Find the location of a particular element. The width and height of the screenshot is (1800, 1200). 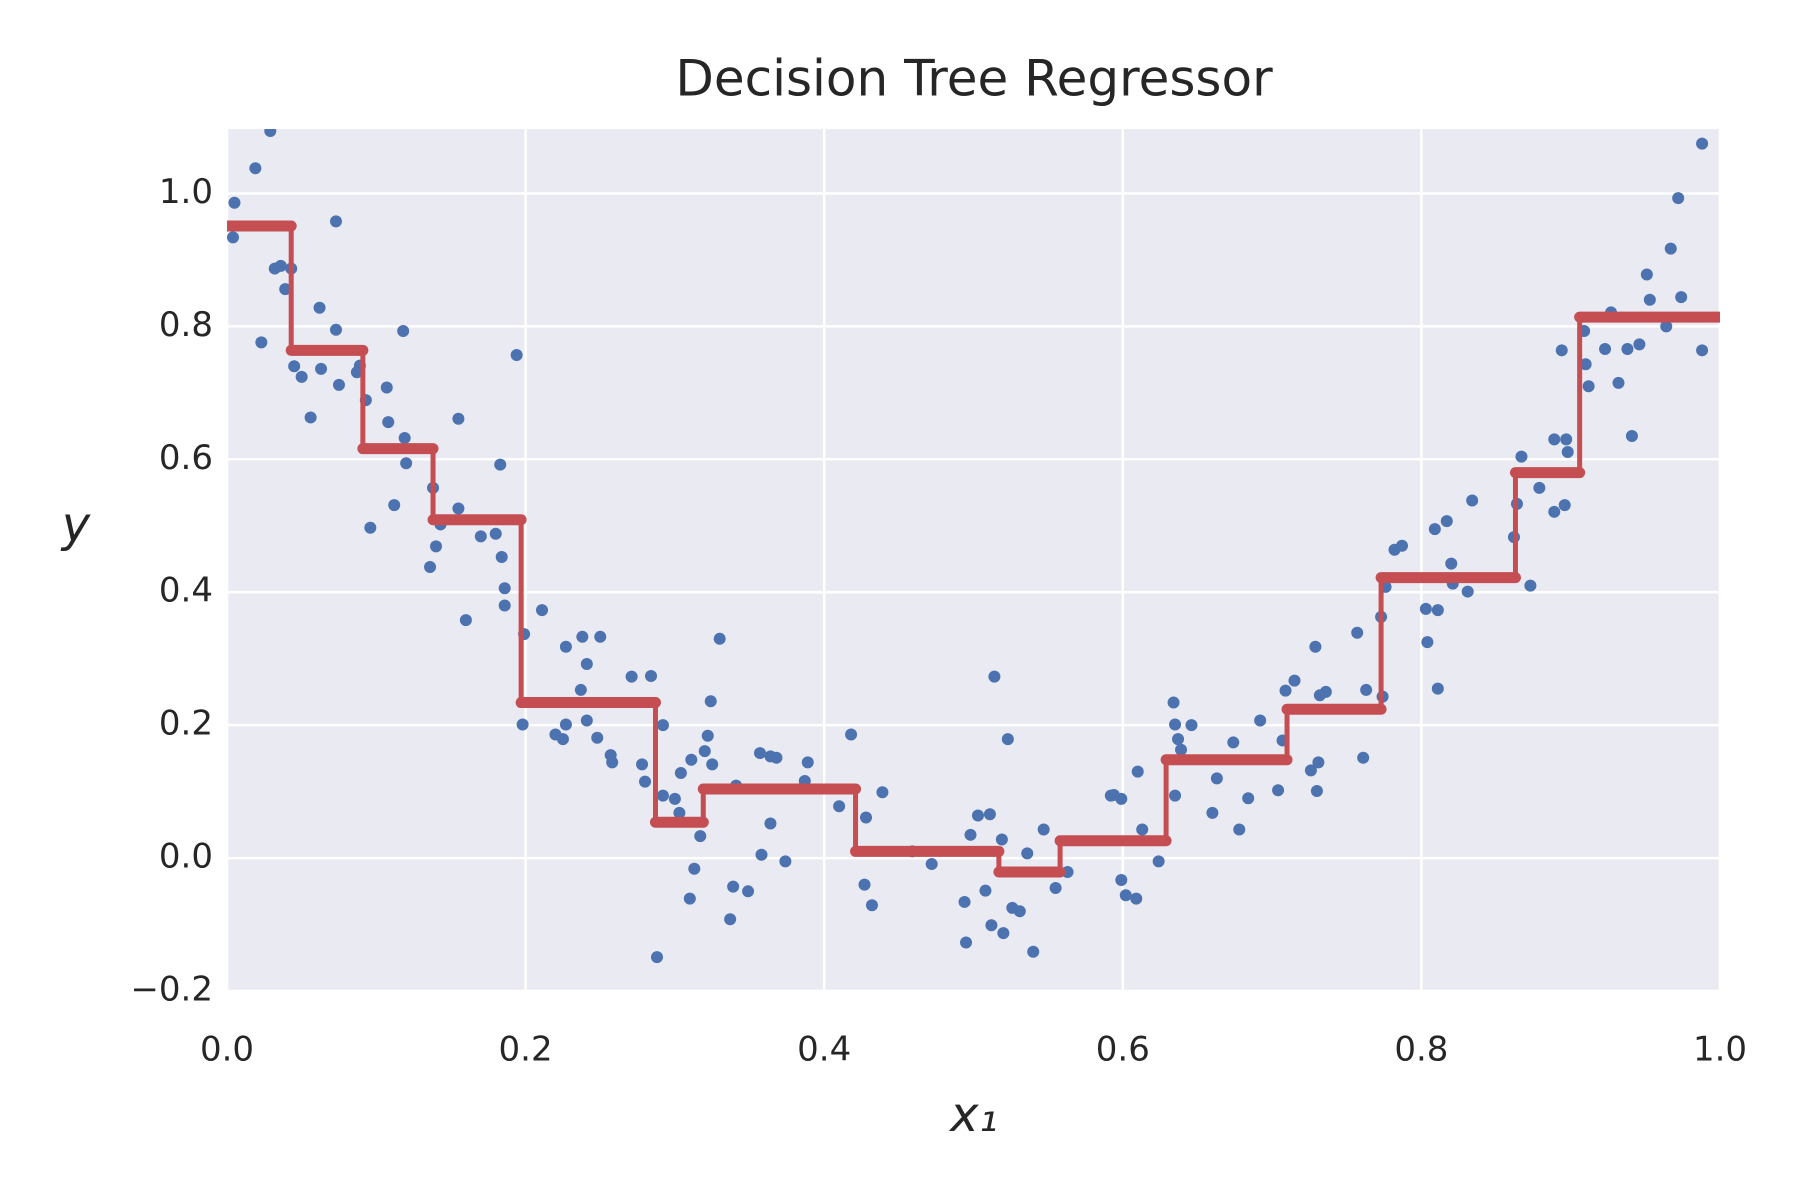

x-axis-label: x₁ is located at coordinates (973, 1115).